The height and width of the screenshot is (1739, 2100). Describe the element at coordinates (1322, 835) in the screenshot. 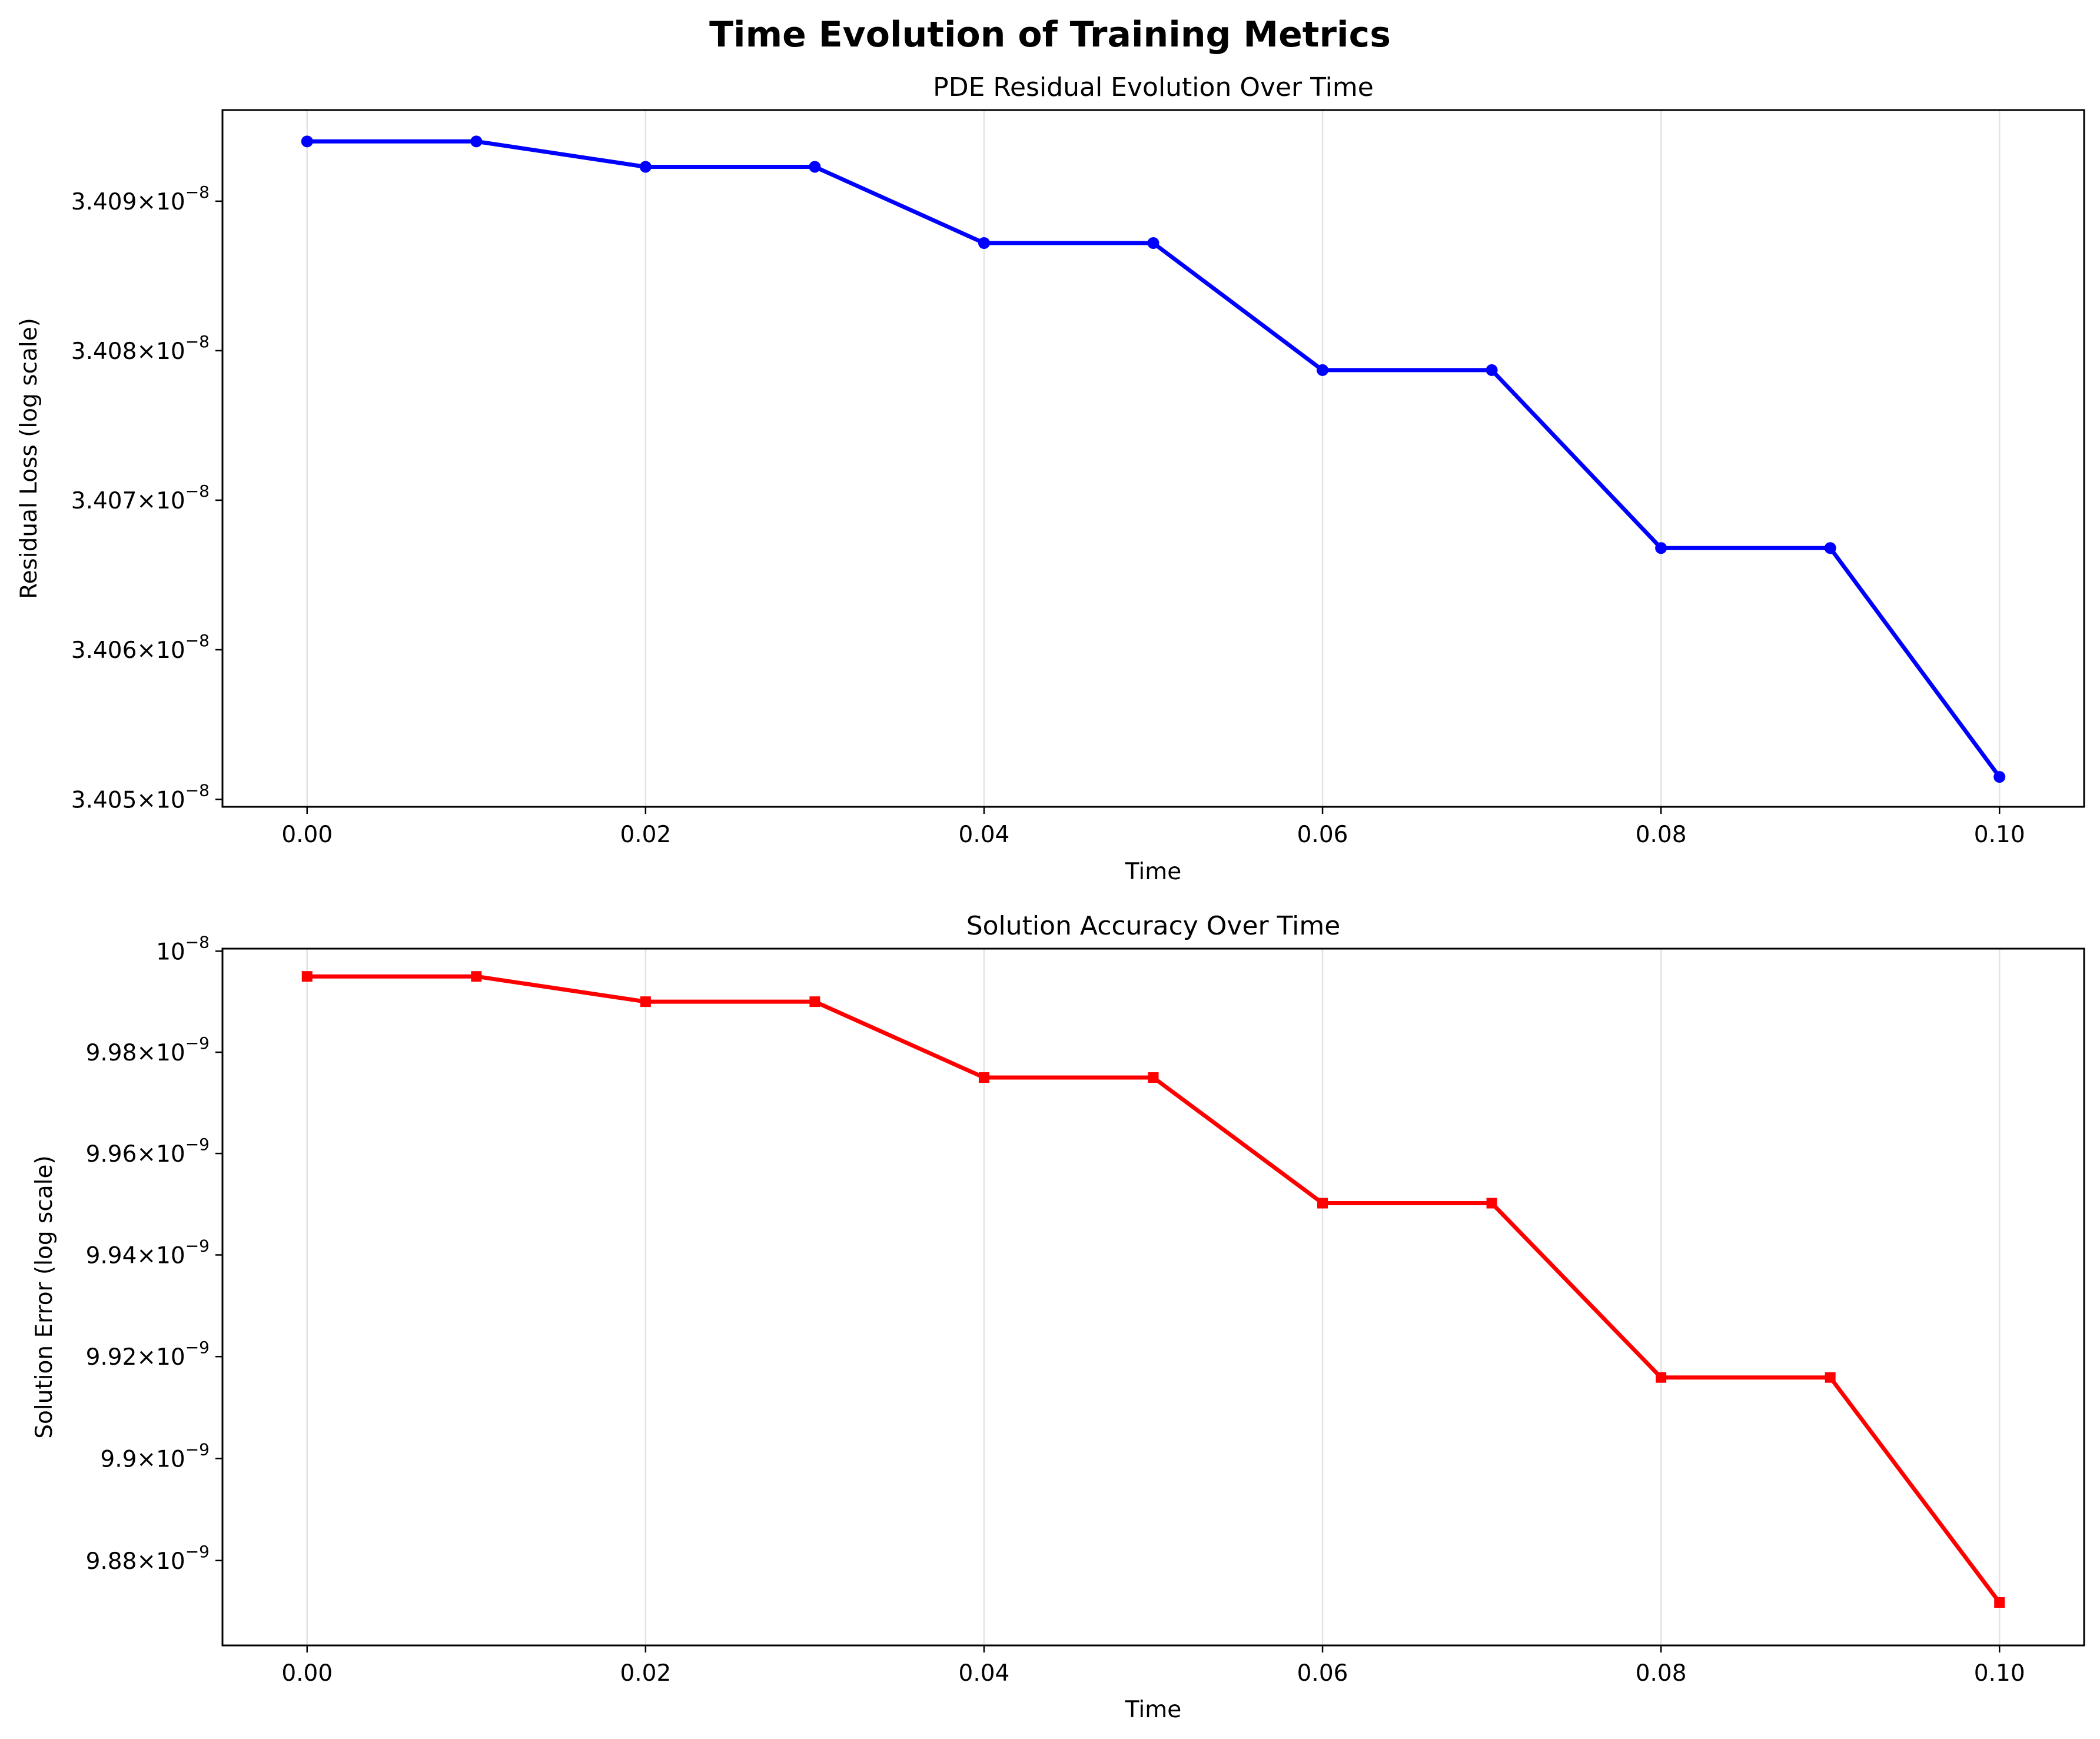

I see `residual-xtick-label: 0.06` at that location.